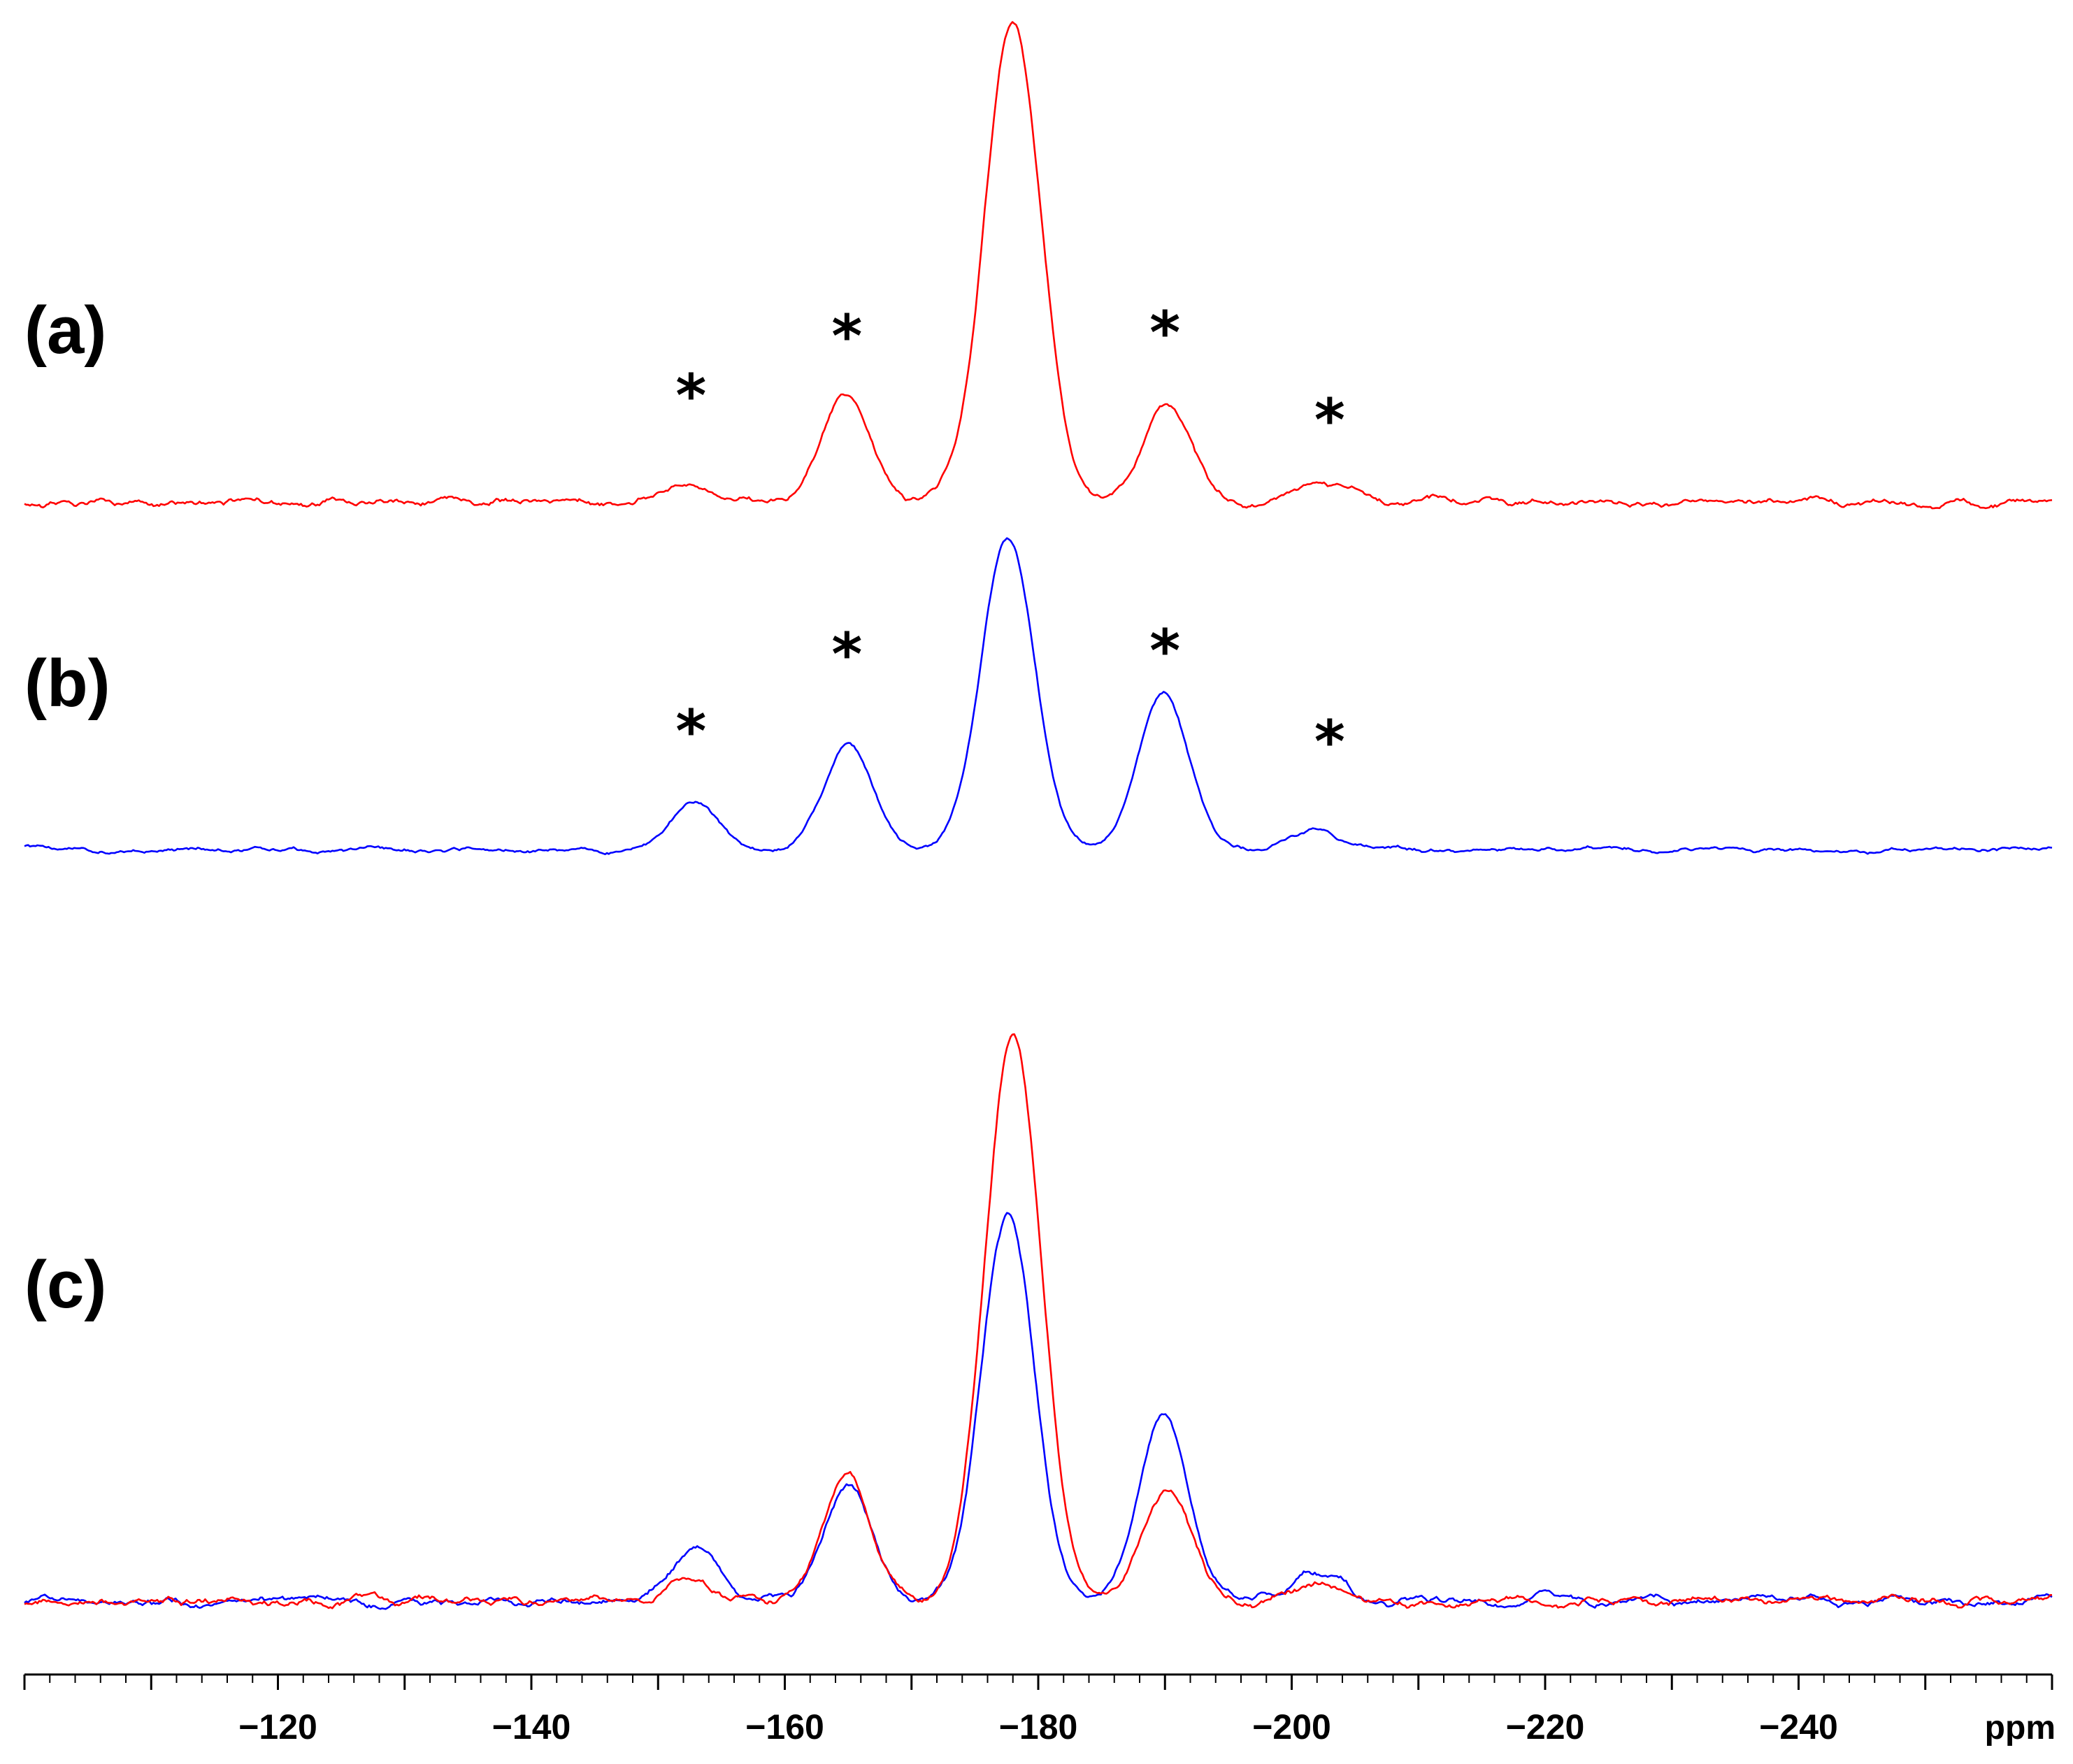  Describe the element at coordinates (1545, 1727) in the screenshot. I see `x-tick-label: −220` at that location.